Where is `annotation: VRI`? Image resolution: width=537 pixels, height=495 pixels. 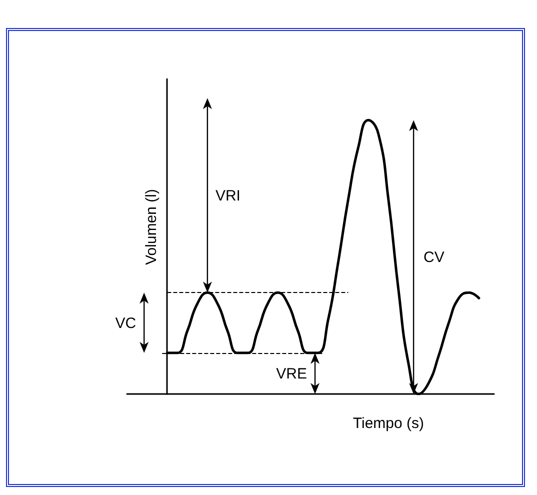 annotation: VRI is located at coordinates (227, 195).